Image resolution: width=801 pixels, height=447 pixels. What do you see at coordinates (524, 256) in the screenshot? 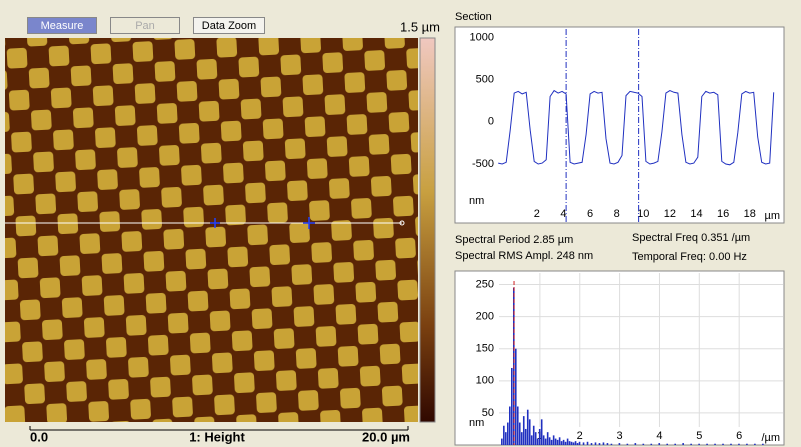
I see `info: Spectral RMS Ampl. 248 nm` at bounding box center [524, 256].